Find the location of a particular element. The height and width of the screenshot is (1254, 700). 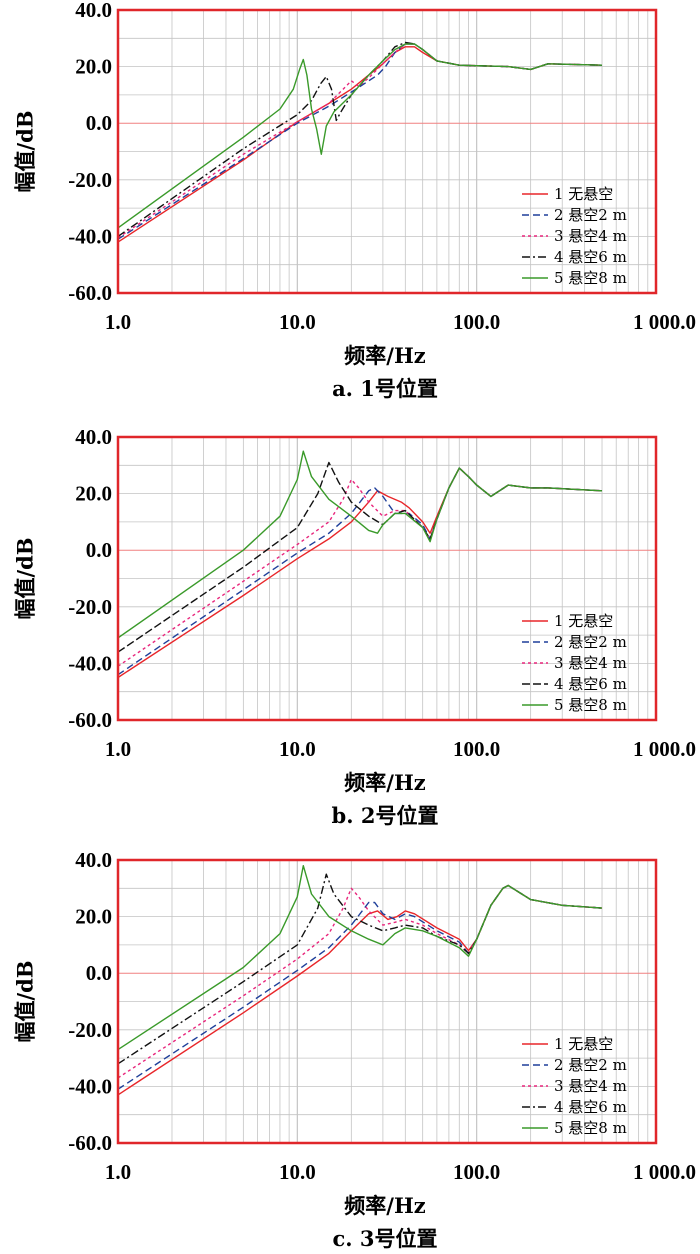

panel-c-yticks: 40.0 20.0 0.0 -20.0 -40.0 -60.0 is located at coordinates (90, 1001).